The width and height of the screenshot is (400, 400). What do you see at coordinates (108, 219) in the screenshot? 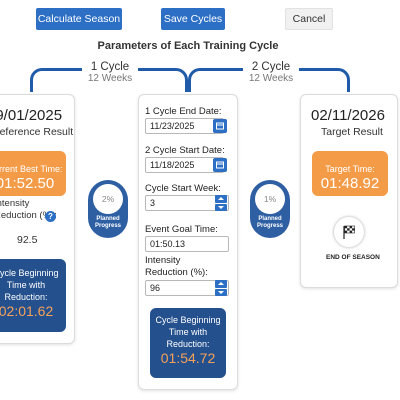
I see `progress-1-label-1: Planned` at bounding box center [108, 219].